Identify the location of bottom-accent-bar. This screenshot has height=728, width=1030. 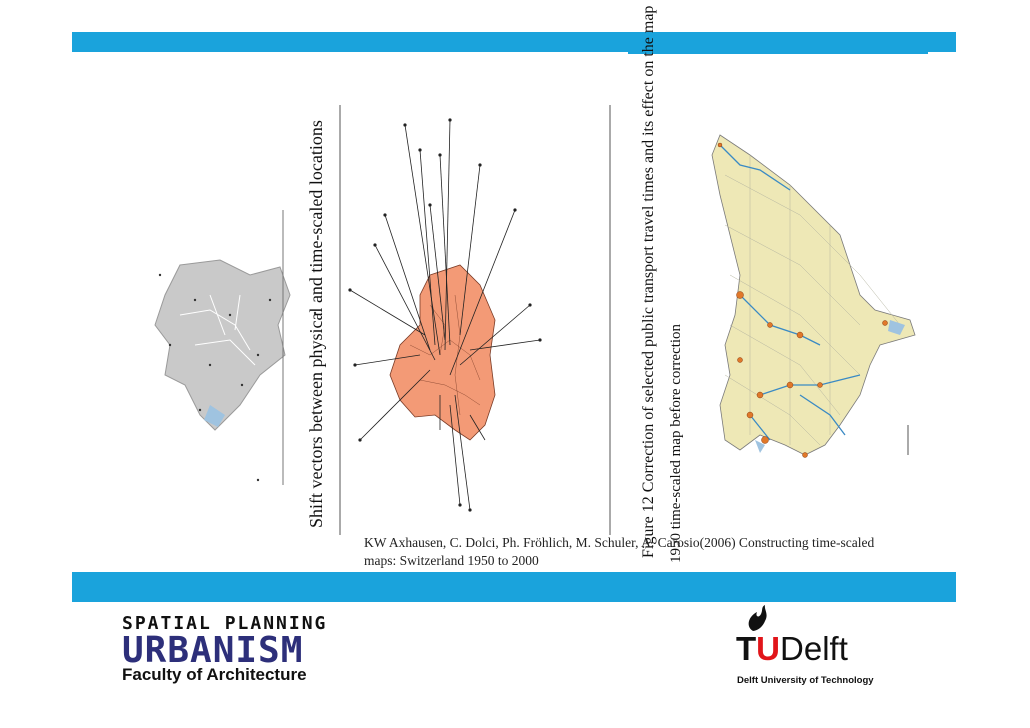
(514, 587).